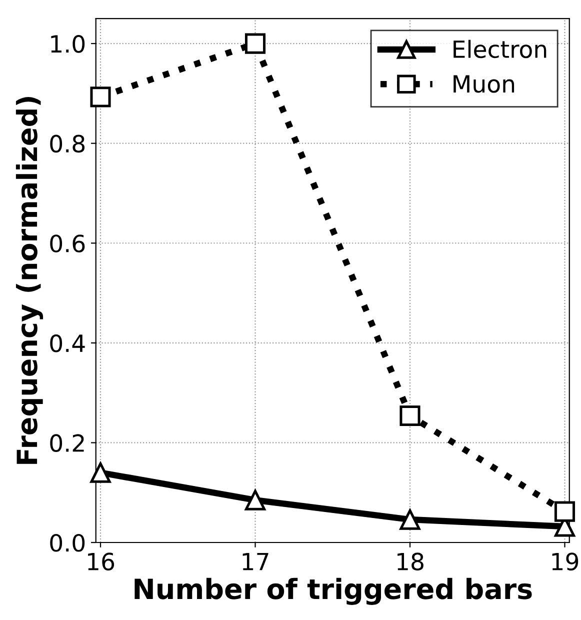 Image resolution: width=581 pixels, height=620 pixels. Describe the element at coordinates (484, 84) in the screenshot. I see `legend-label: Muon` at that location.